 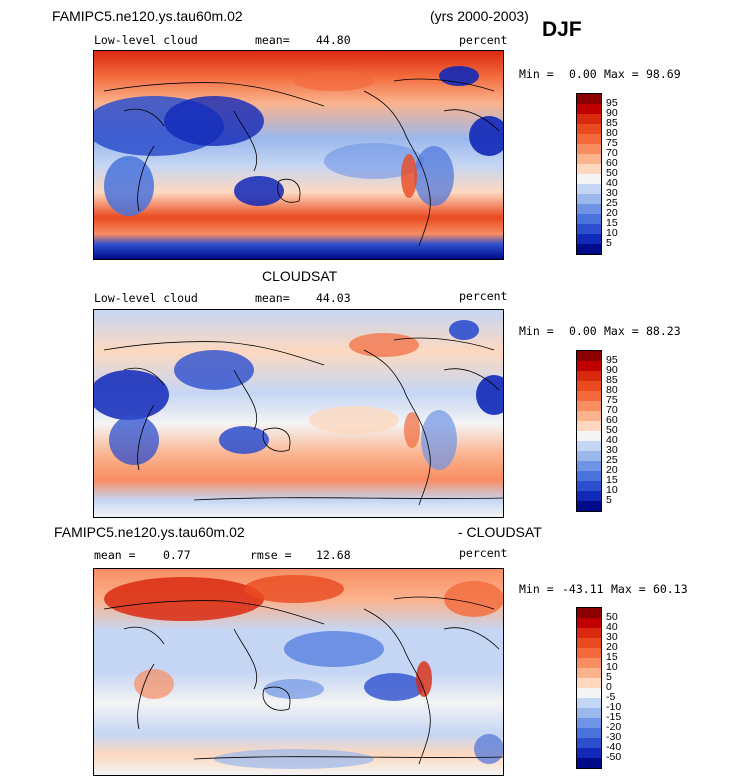 I want to click on panel3-map, so click(x=298, y=672).